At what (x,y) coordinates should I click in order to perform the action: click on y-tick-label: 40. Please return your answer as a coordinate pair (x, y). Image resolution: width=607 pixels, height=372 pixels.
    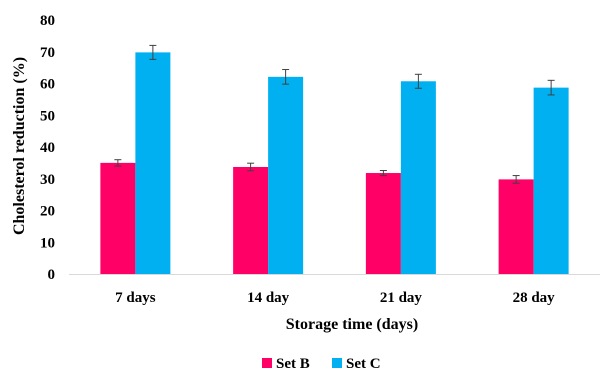
    Looking at the image, I should click on (47, 148).